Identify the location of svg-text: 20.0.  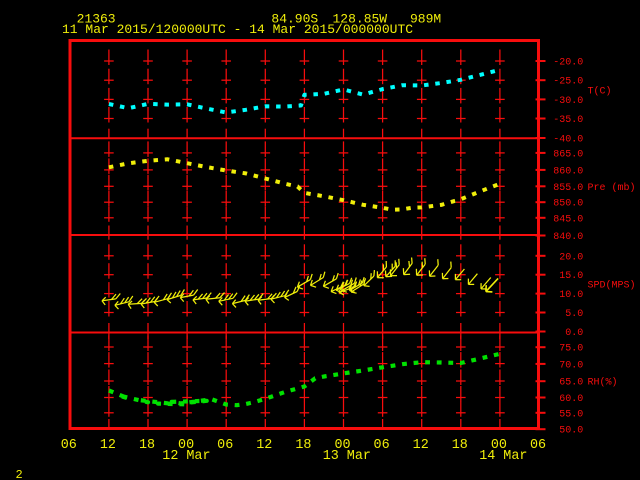
(571, 257).